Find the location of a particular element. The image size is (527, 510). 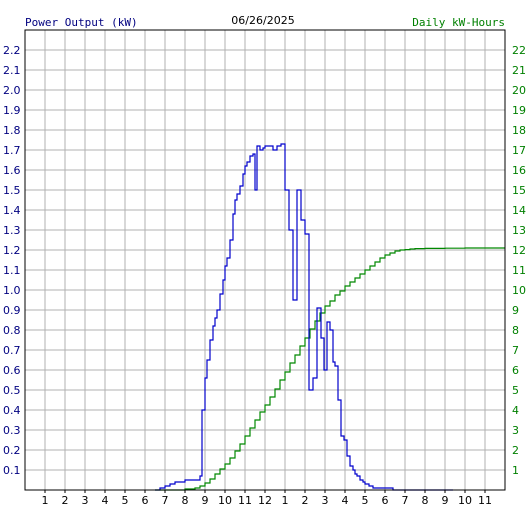

left-tick-label: 0.4 is located at coordinates (12, 410).